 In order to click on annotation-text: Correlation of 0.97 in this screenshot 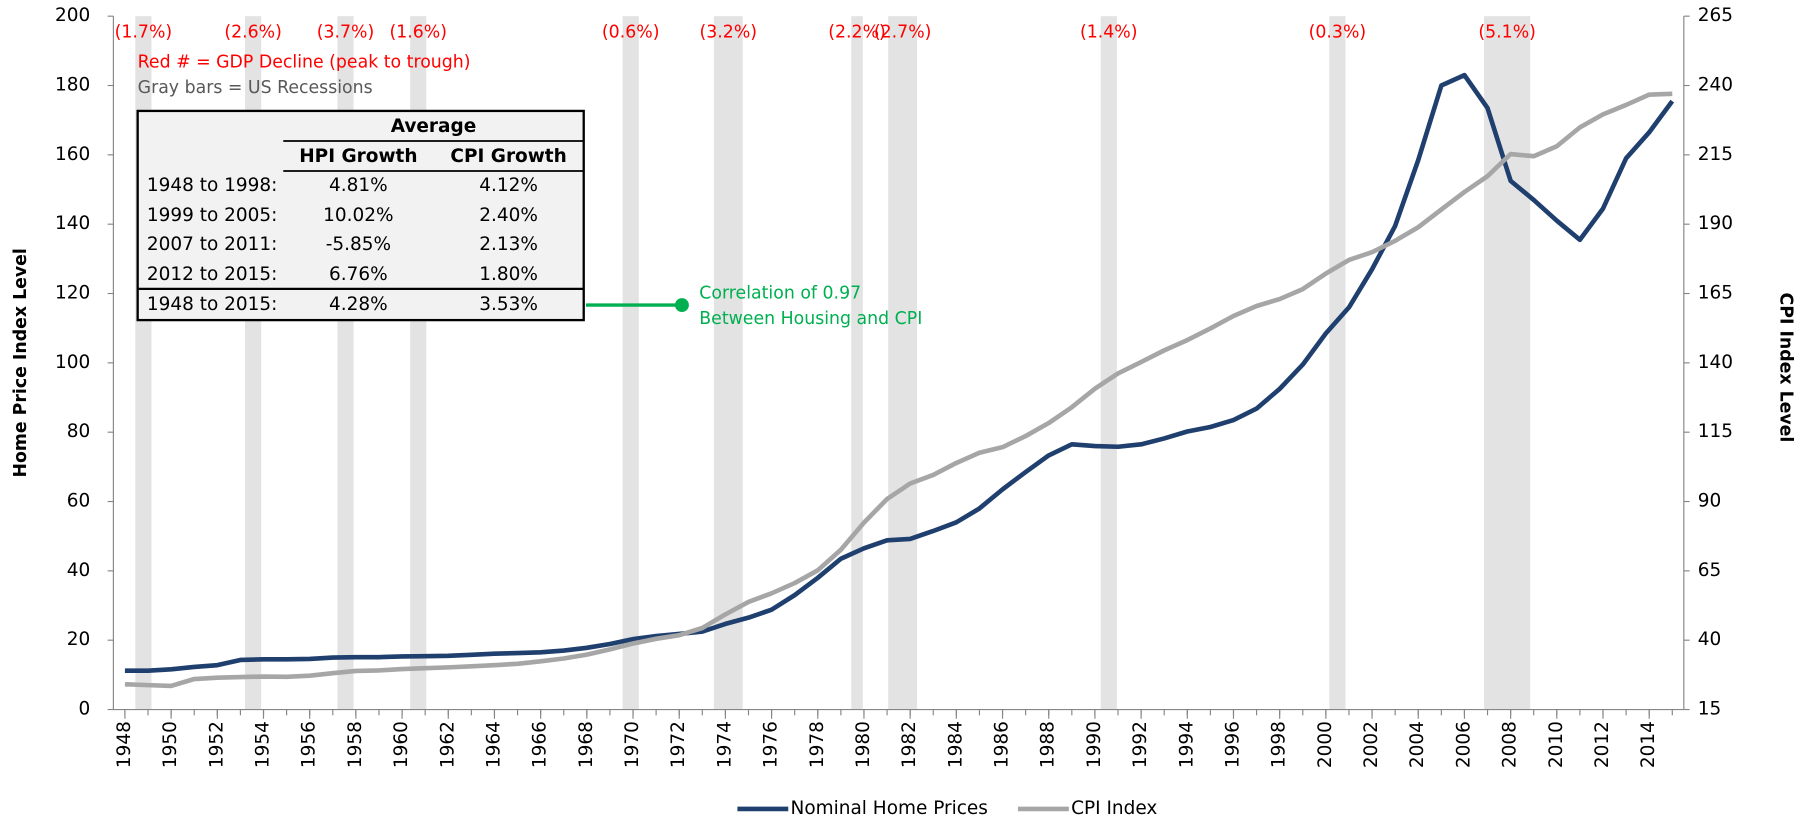, I will do `click(780, 294)`.